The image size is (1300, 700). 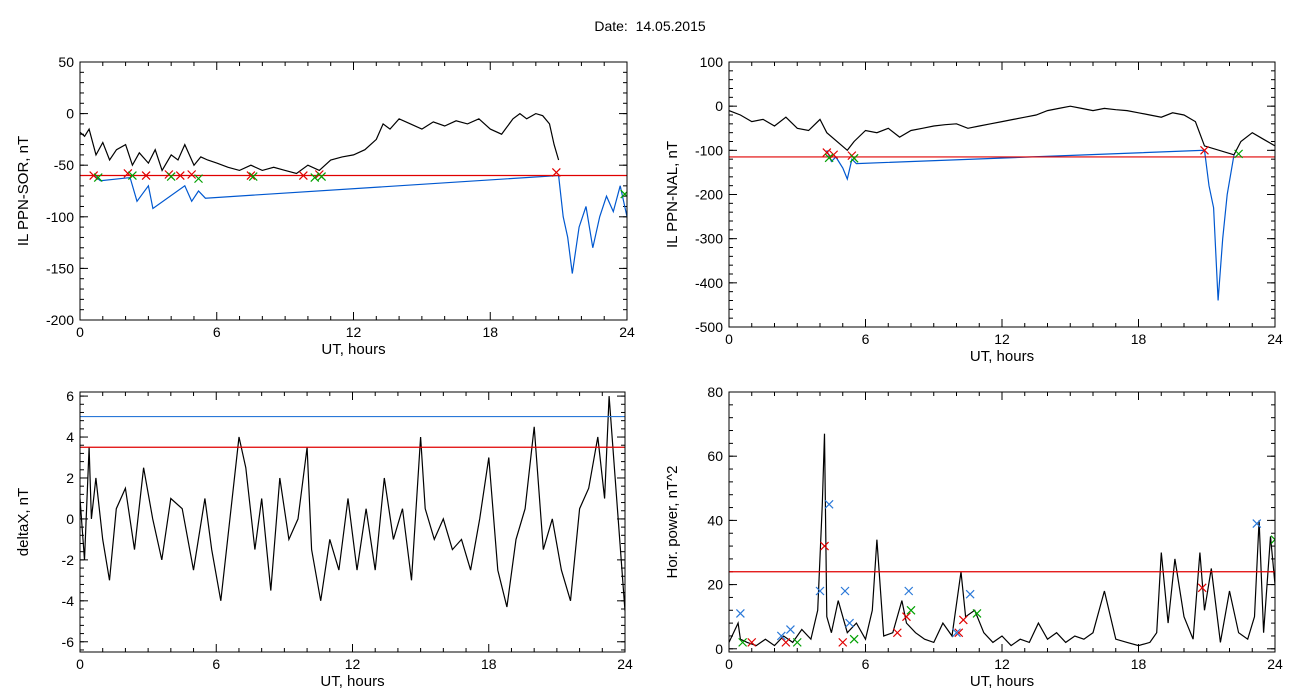 I want to click on y-axis-label: Hor. power, nT^2, so click(x=672, y=522).